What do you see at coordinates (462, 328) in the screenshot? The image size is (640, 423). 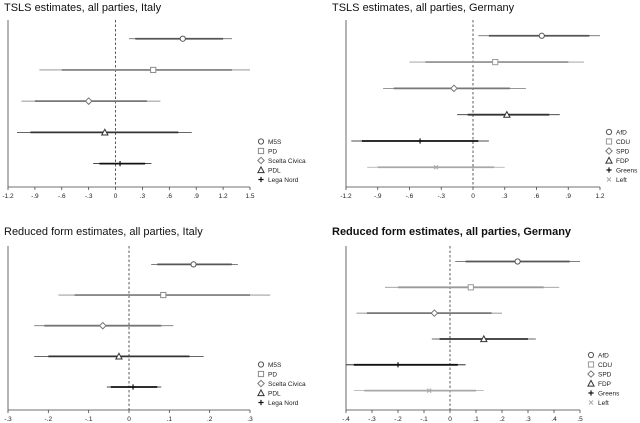 I see `axis-frame` at bounding box center [462, 328].